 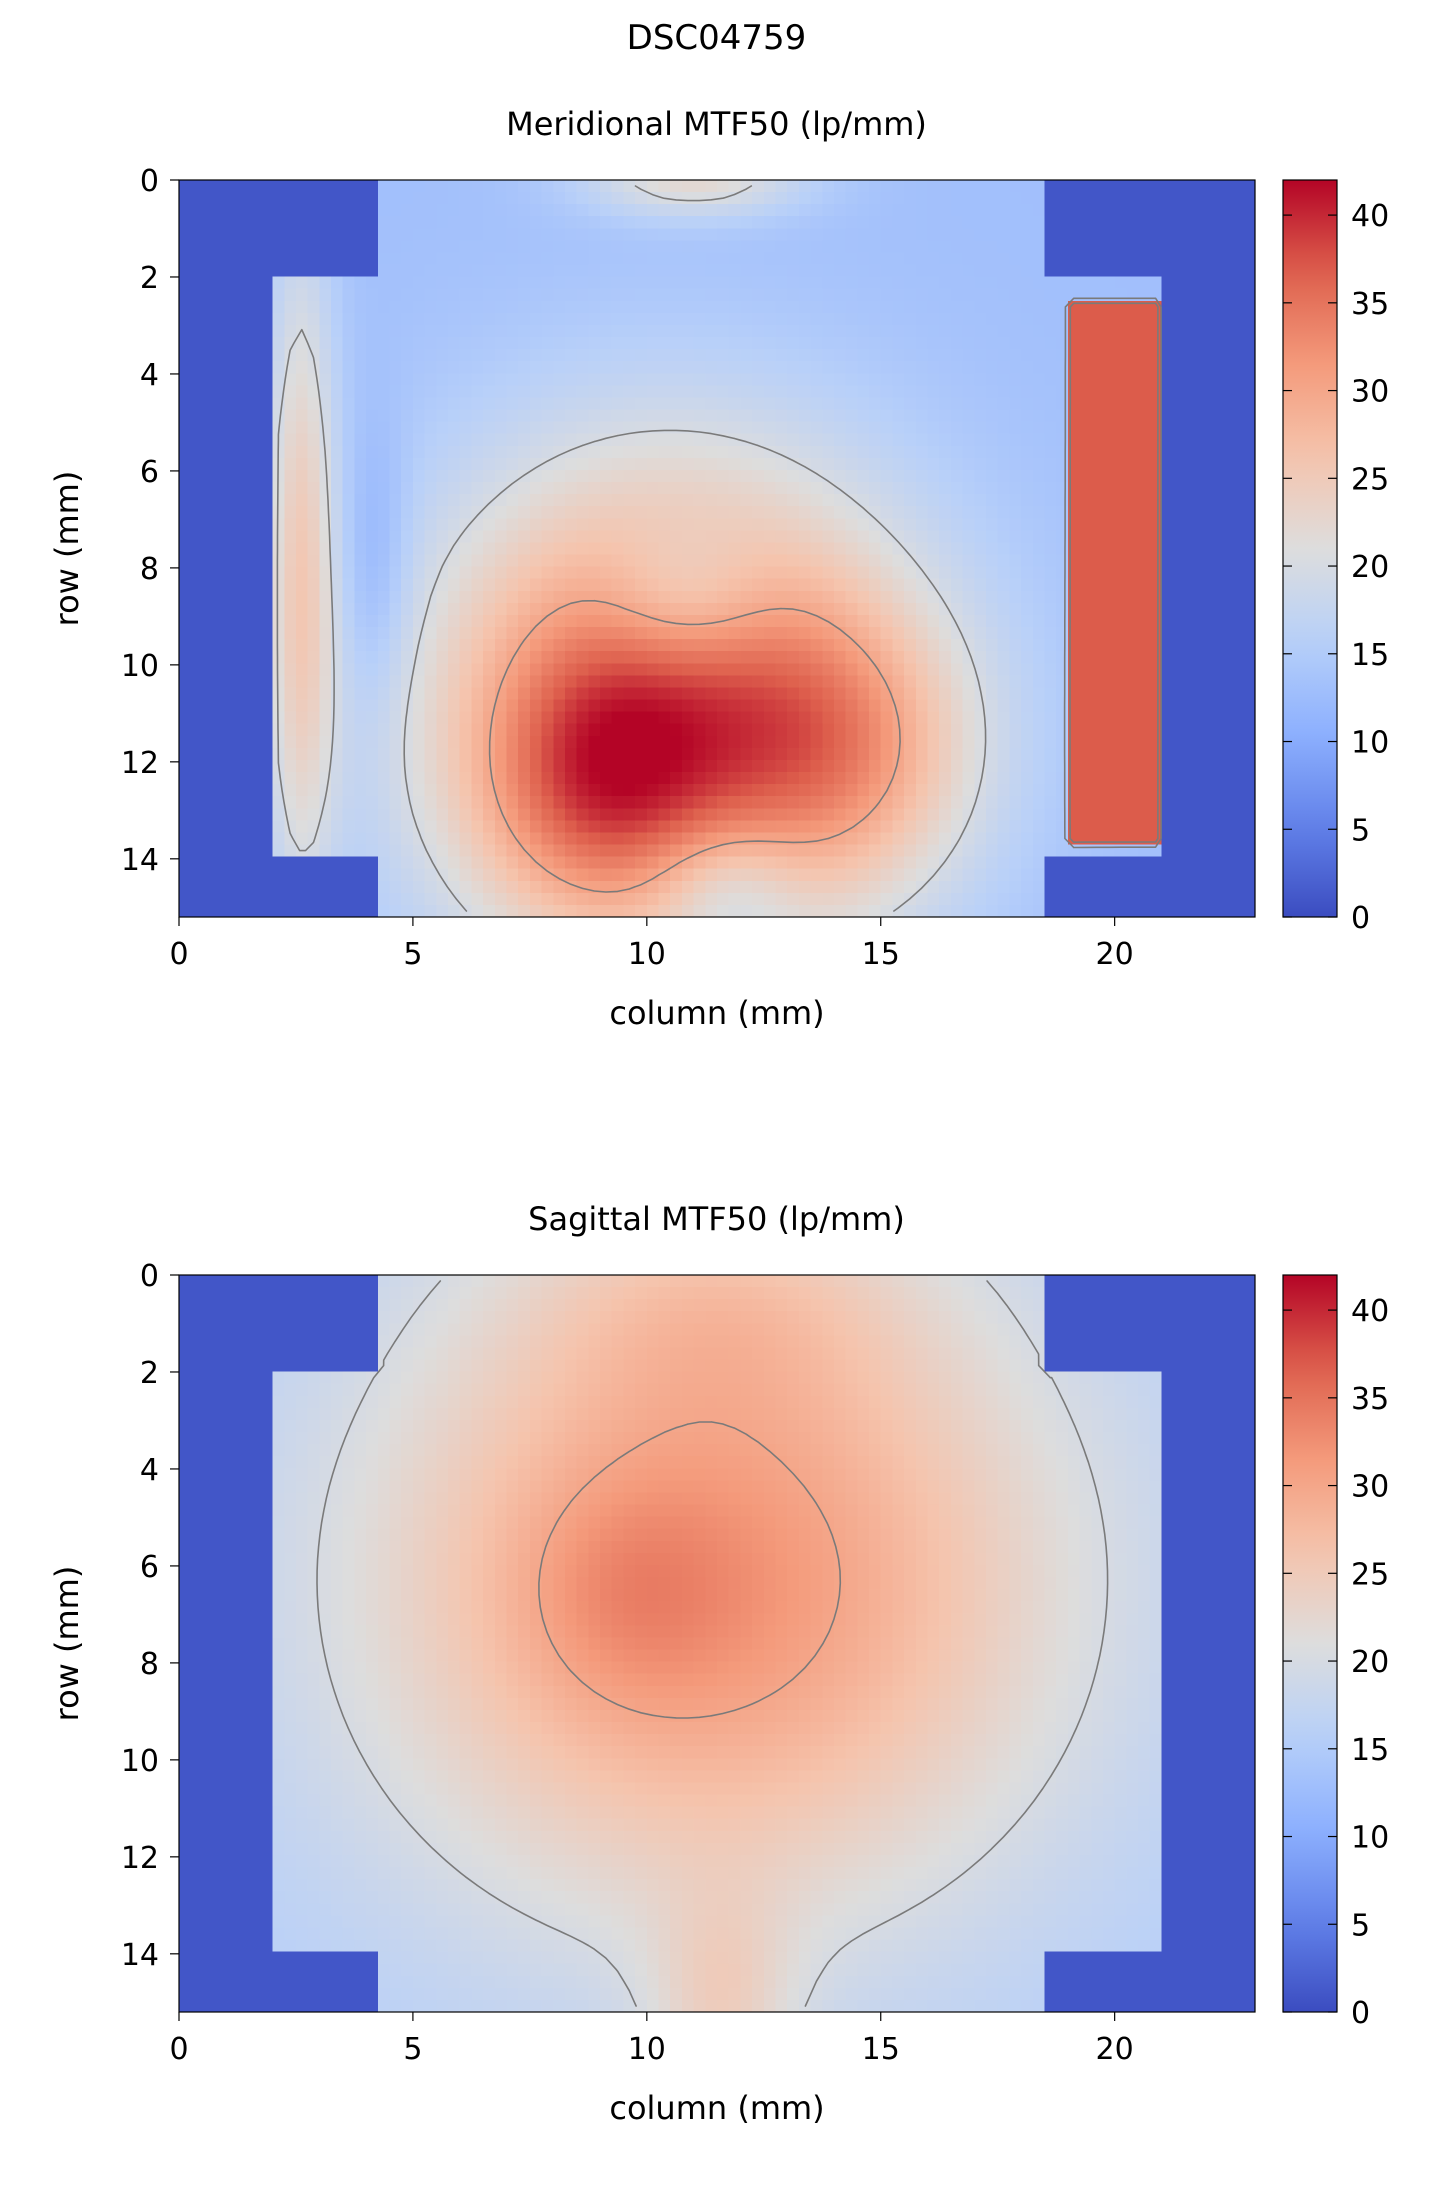 What do you see at coordinates (716, 124) in the screenshot?
I see `meridional-title: Meridional MTF50 (lp/mm)` at bounding box center [716, 124].